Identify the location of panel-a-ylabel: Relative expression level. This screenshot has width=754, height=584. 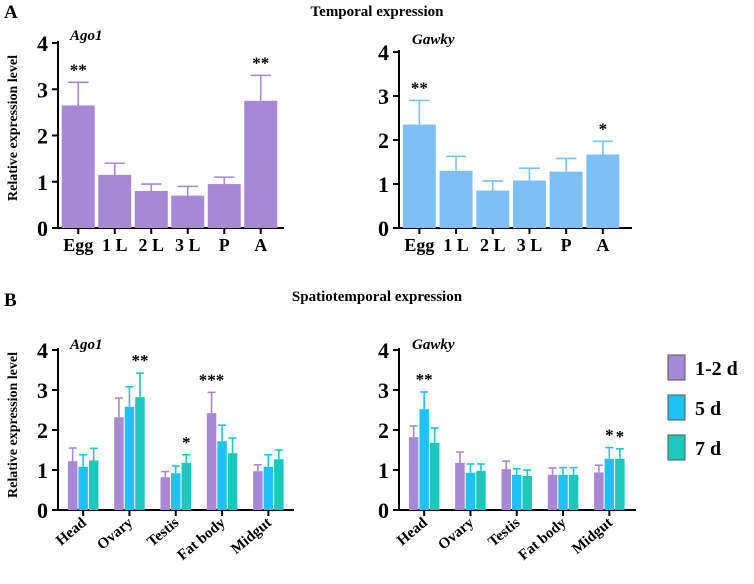
(13, 128).